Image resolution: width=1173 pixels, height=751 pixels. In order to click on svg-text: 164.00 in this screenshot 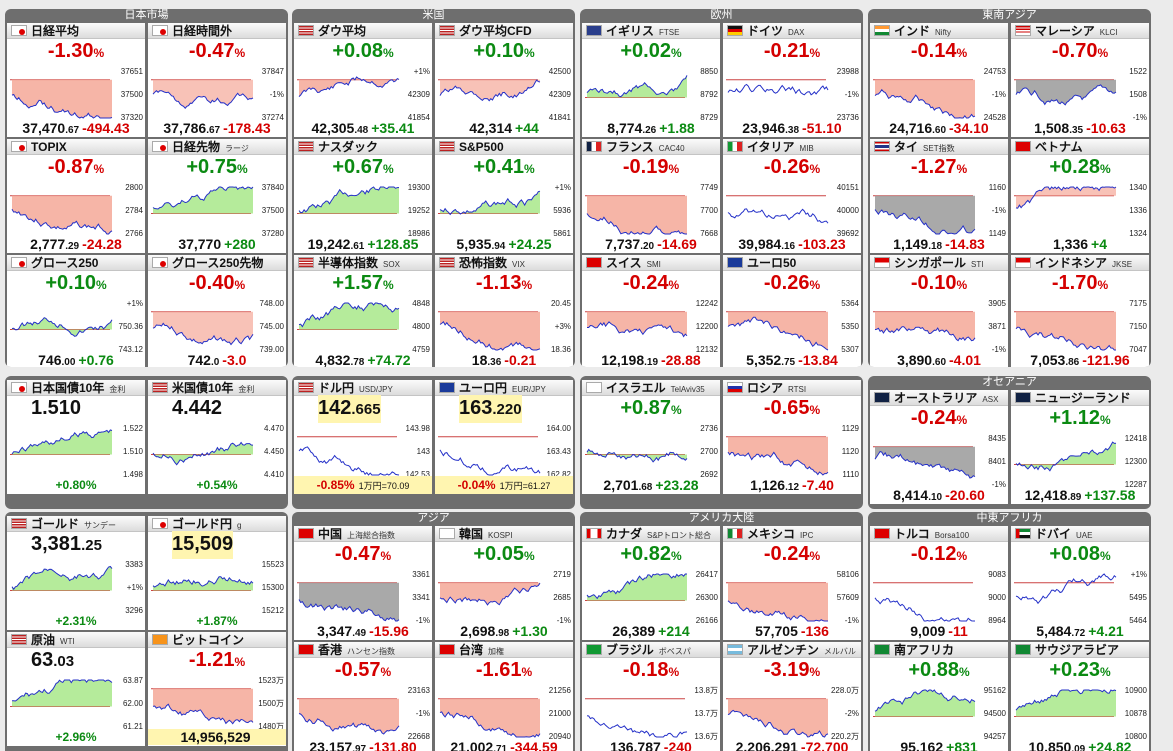, I will do `click(559, 428)`.